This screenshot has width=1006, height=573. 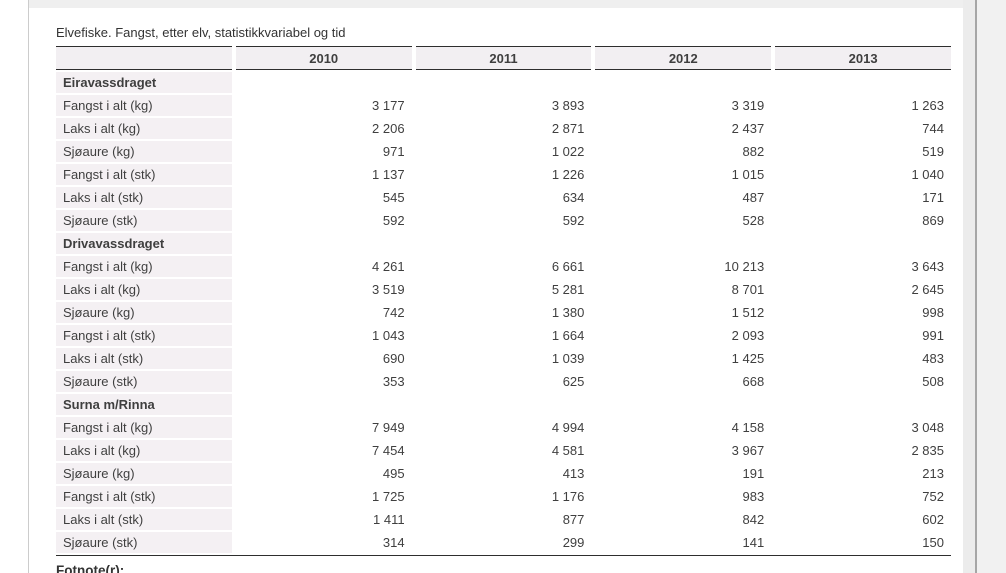 I want to click on row-label-cell: Laks i alt (kg), so click(x=144, y=289).